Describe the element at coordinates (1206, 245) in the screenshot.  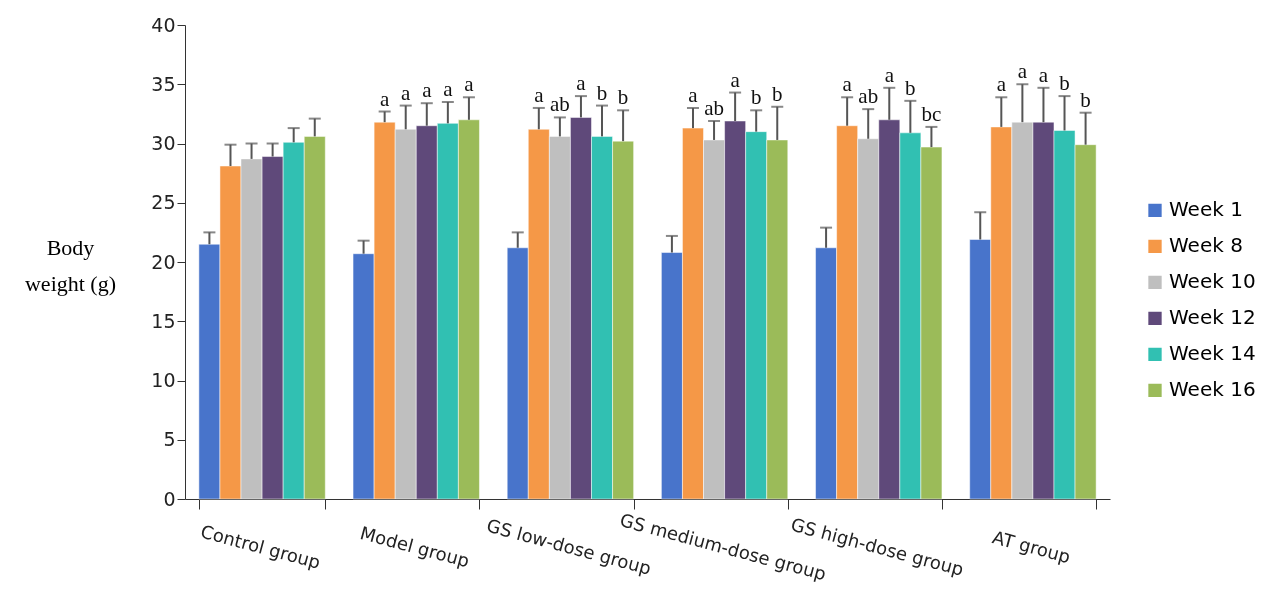
I see `legend-label: Week 8` at that location.